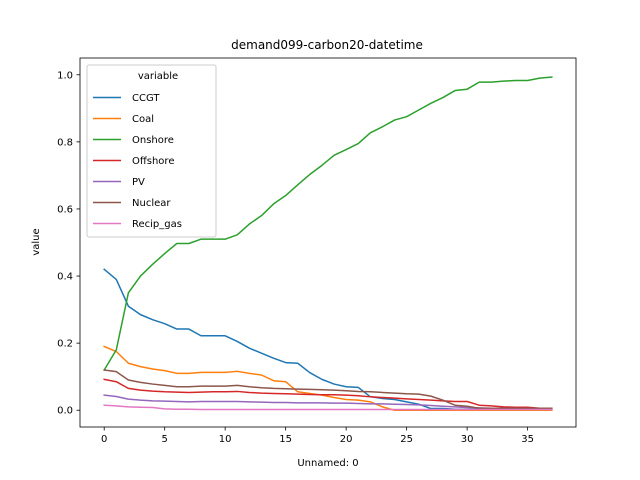  What do you see at coordinates (285, 439) in the screenshot?
I see `x-tick-label: 15` at bounding box center [285, 439].